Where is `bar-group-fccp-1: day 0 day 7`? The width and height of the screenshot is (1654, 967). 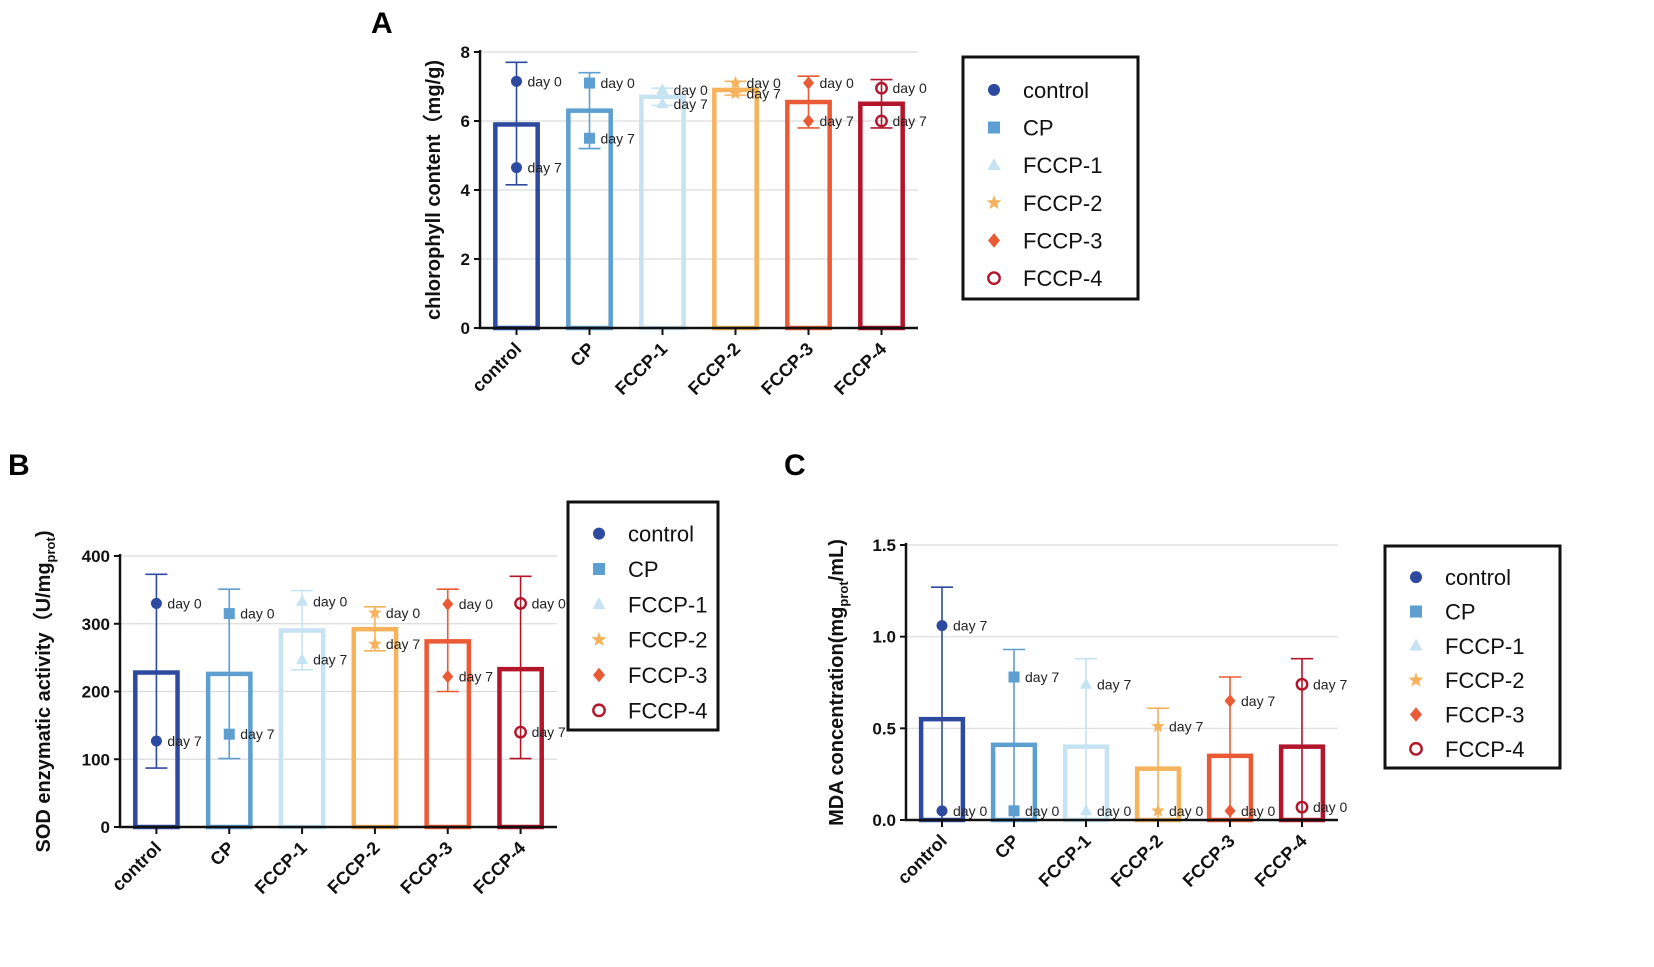 bar-group-fccp-1: day 0 day 7 is located at coordinates (1096, 740).